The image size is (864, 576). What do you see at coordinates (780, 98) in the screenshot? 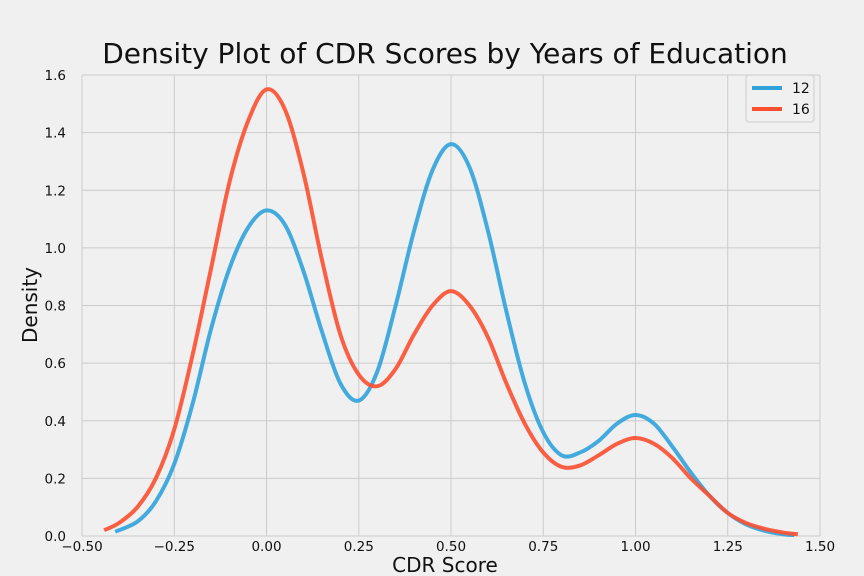
I see `legend: 12 16` at bounding box center [780, 98].